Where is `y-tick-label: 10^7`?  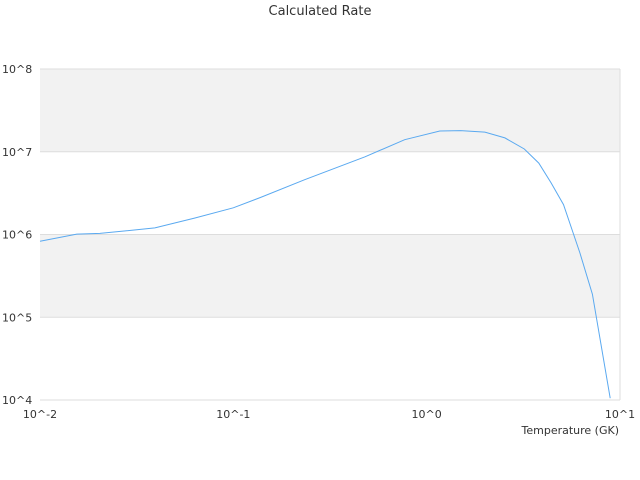
y-tick-label: 10^7 is located at coordinates (17, 152).